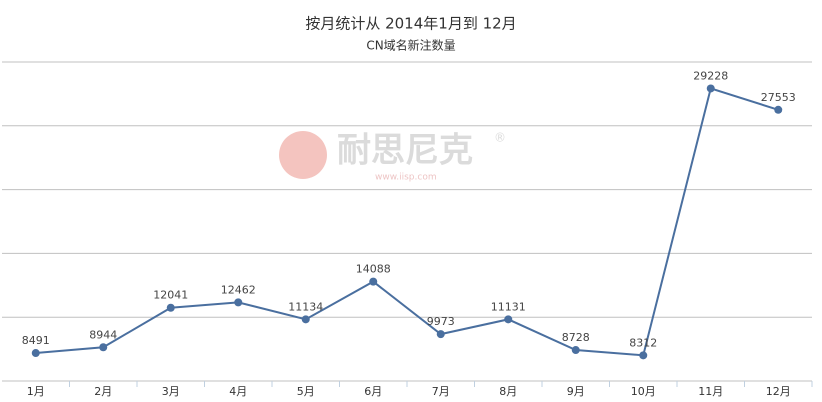 The width and height of the screenshot is (822, 402). What do you see at coordinates (778, 391) in the screenshot?
I see `x-tick-label: 12月` at bounding box center [778, 391].